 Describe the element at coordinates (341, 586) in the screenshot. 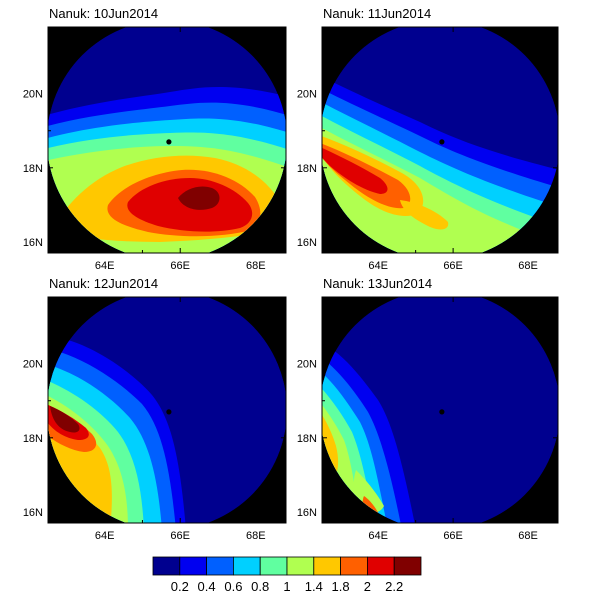

I see `colorbar-label: 1.8` at that location.